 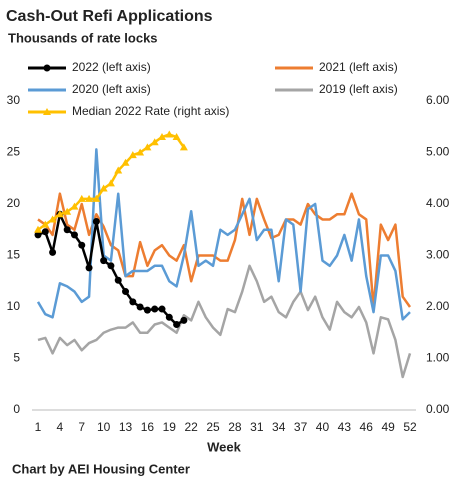 I want to click on x-tick-label: 28, so click(x=235, y=427).